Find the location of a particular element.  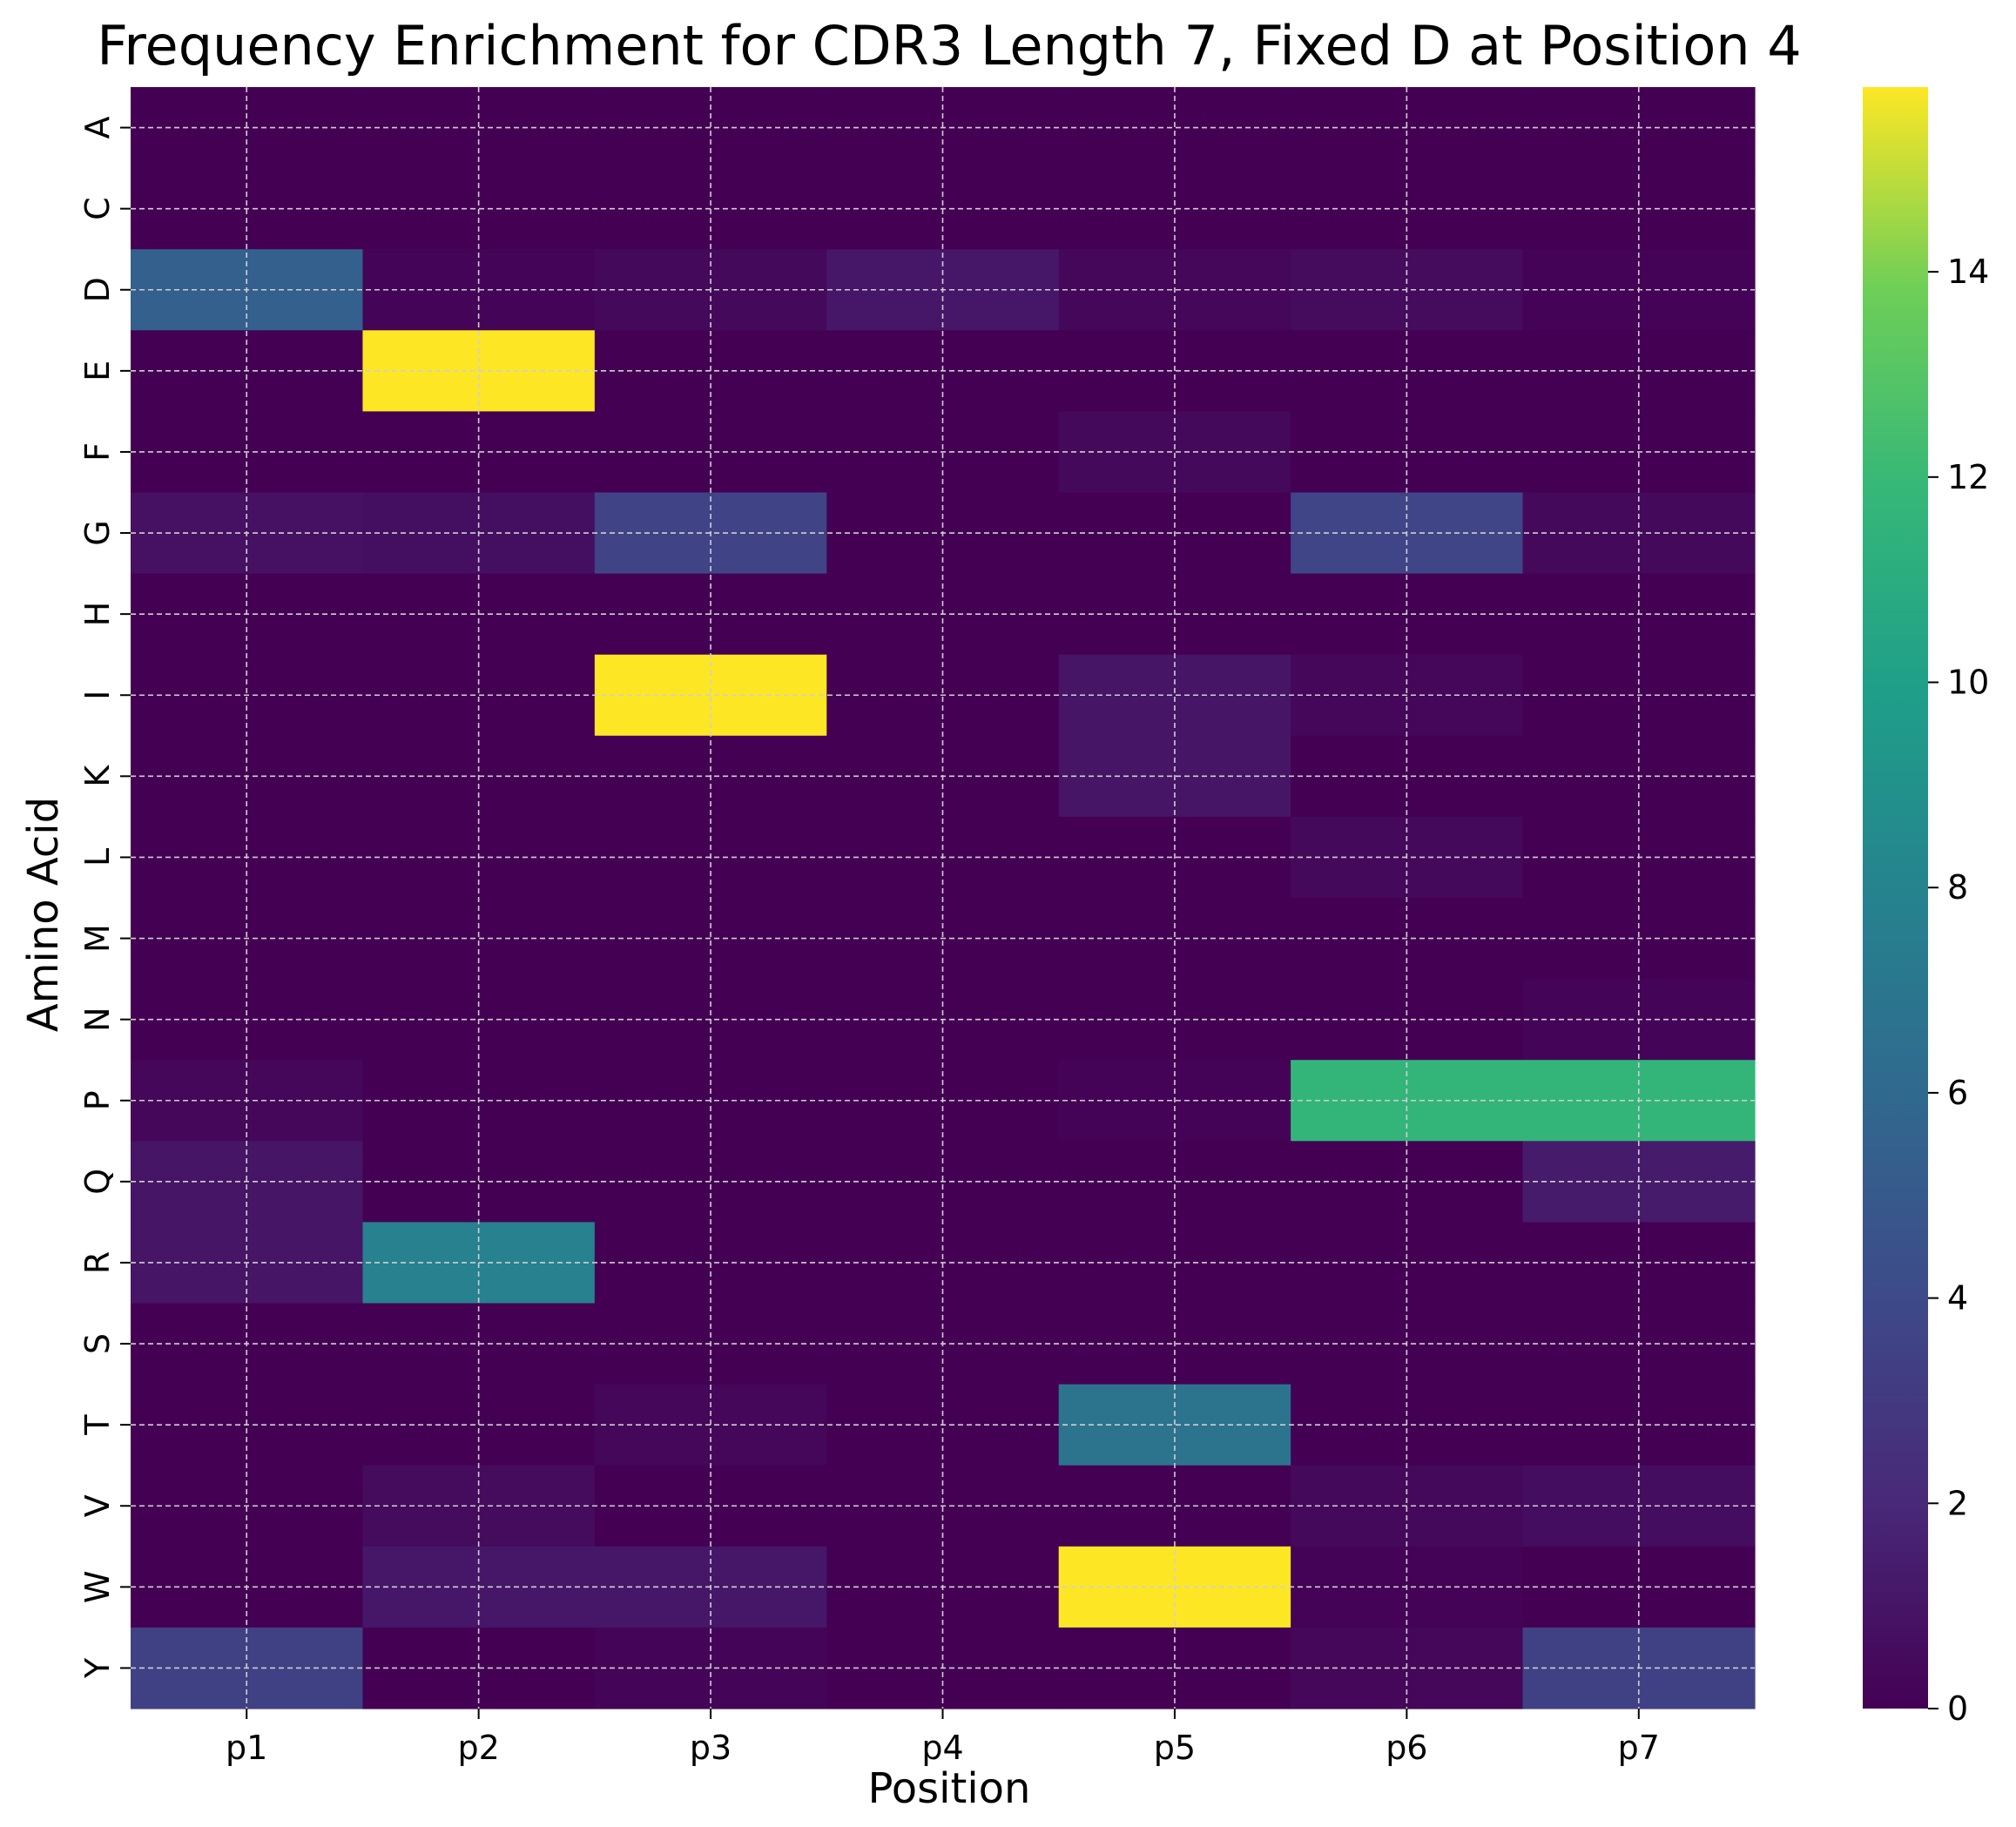

y-tick-label: K is located at coordinates (97, 776).